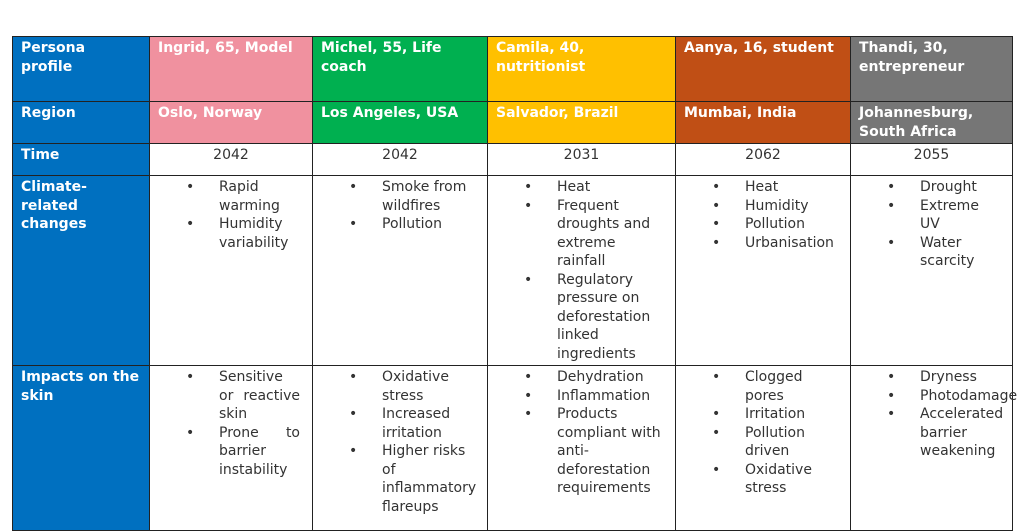 Image resolution: width=1024 pixels, height=531 pixels. I want to click on climate-changes-list: HeatHumidityPollutionUrbanisation, so click(763, 215).